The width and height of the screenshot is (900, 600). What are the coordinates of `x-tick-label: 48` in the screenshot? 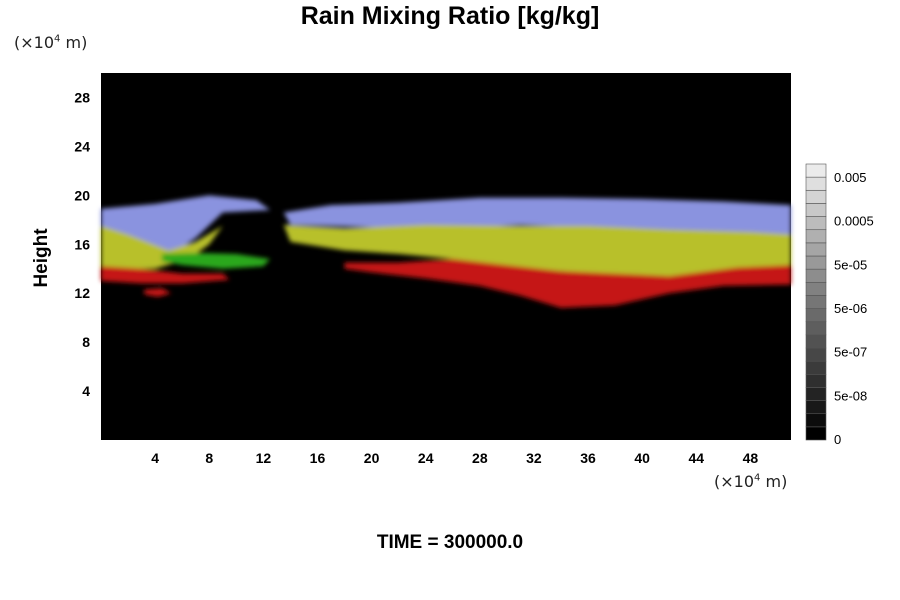 It's located at (751, 458).